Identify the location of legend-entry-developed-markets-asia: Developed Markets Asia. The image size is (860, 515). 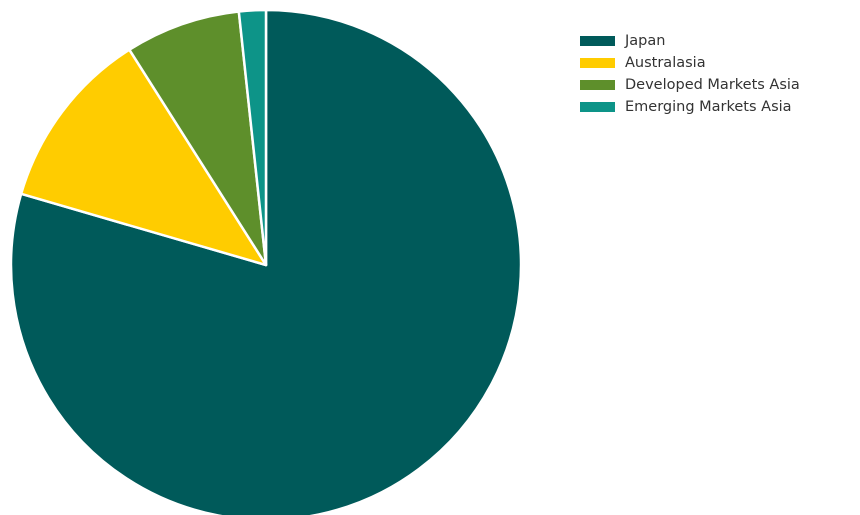
(690, 85).